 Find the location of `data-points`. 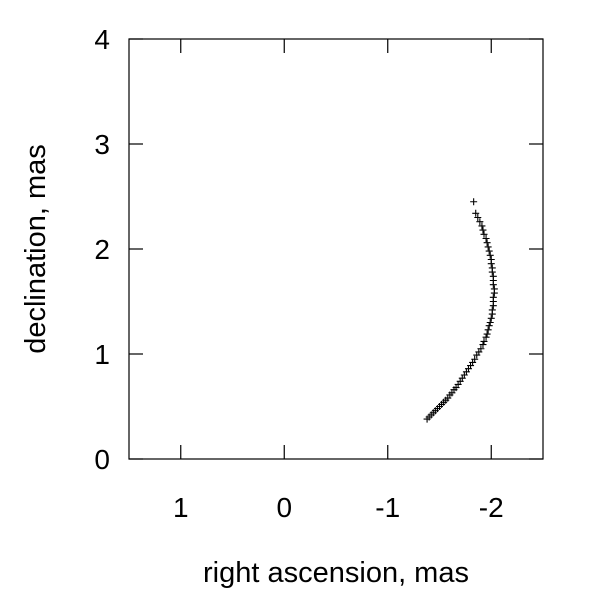

data-points is located at coordinates (460, 310).